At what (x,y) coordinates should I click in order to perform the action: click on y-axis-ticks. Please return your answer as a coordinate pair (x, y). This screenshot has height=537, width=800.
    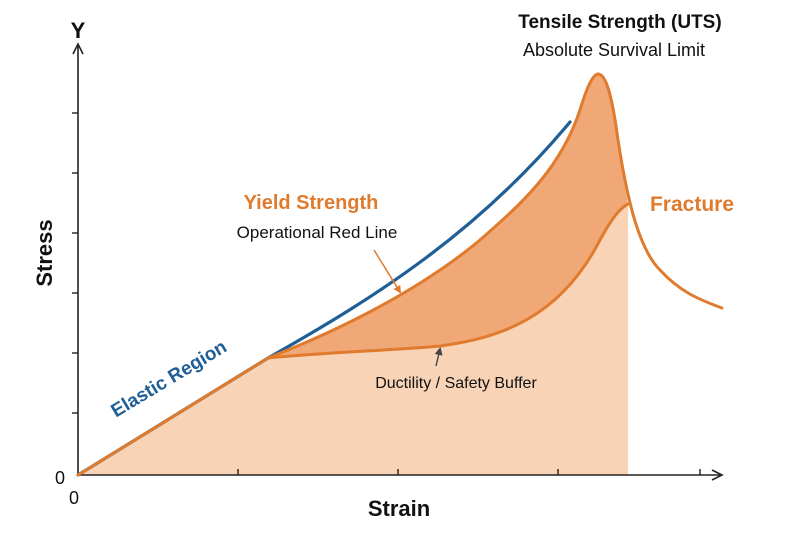
    Looking at the image, I should click on (75, 263).